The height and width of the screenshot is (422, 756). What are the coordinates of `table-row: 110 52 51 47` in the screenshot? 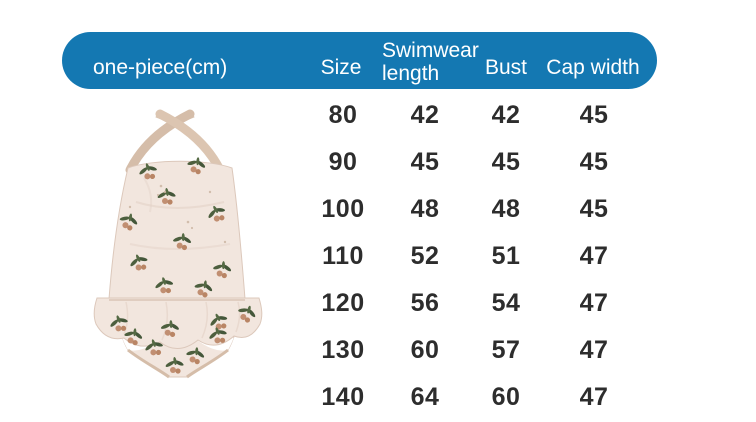 It's located at (470, 256).